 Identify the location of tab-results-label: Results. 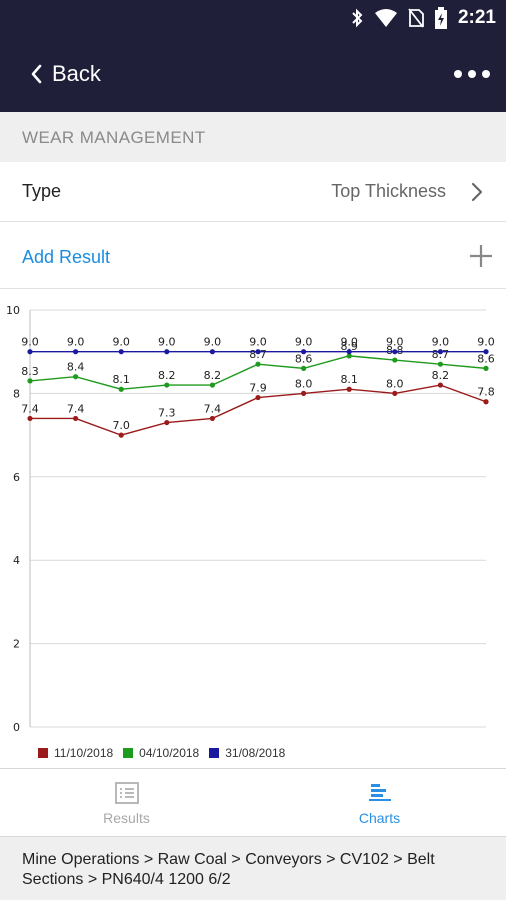
(126, 818).